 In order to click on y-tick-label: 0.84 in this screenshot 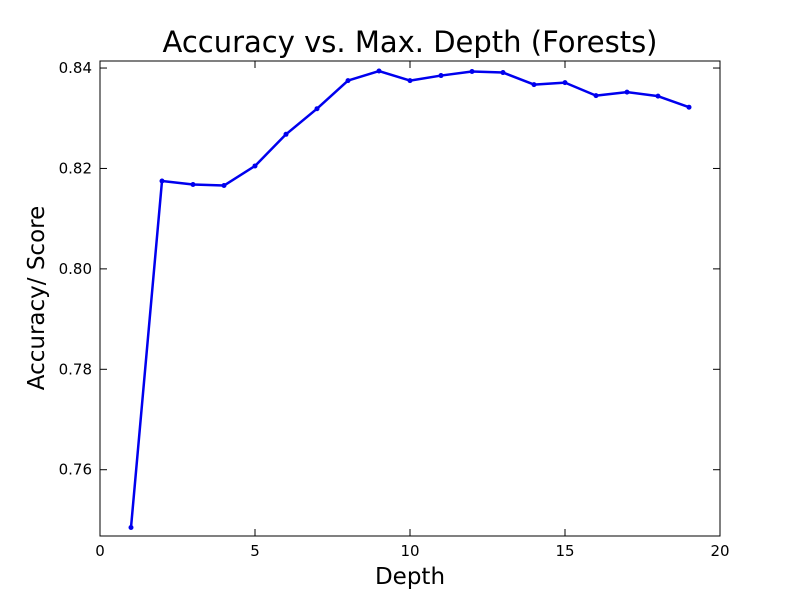, I will do `click(75, 68)`.